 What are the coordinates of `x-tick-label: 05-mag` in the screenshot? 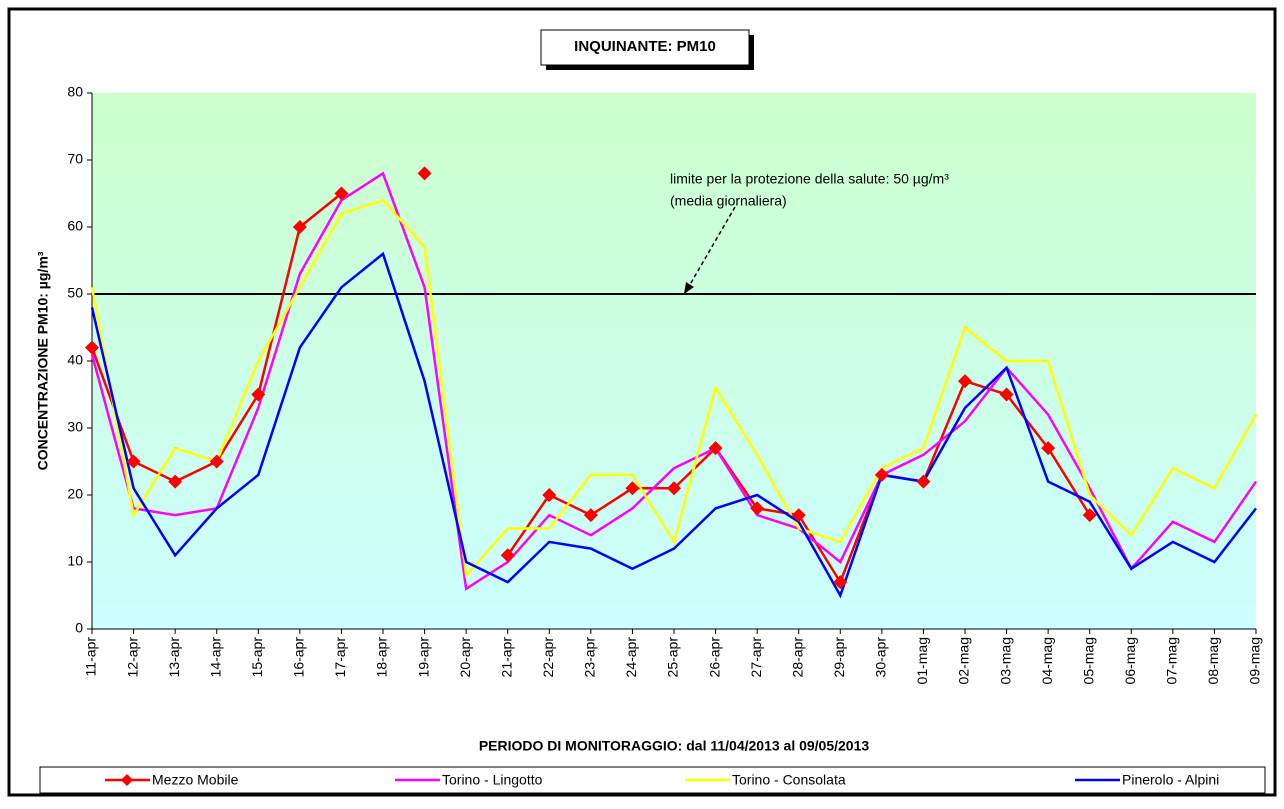 It's located at (1088, 660).